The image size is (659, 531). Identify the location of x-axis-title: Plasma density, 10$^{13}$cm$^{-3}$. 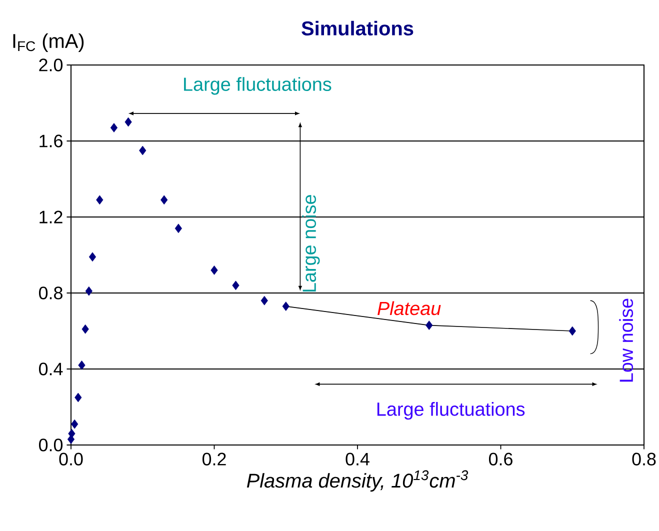
(357, 481).